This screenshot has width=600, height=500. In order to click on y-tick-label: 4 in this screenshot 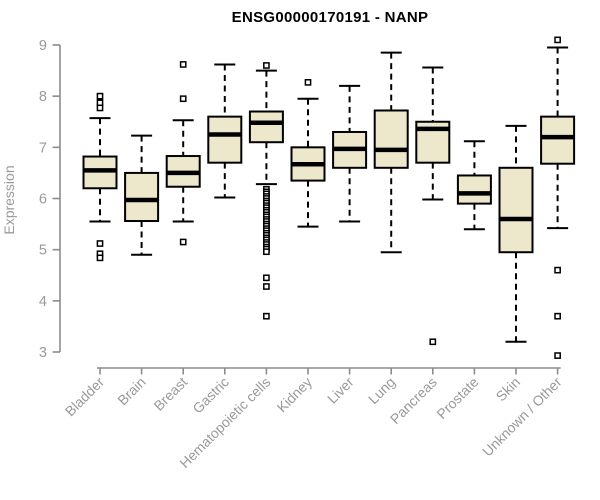, I will do `click(43, 302)`.